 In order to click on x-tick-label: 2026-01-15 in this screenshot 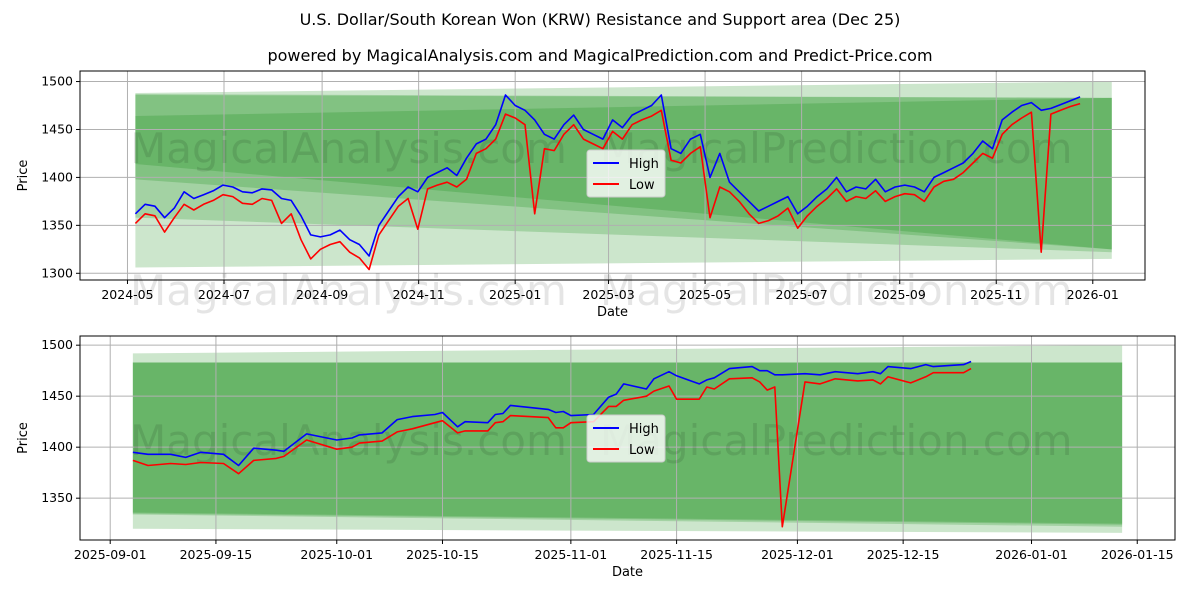, I will do `click(1137, 554)`.